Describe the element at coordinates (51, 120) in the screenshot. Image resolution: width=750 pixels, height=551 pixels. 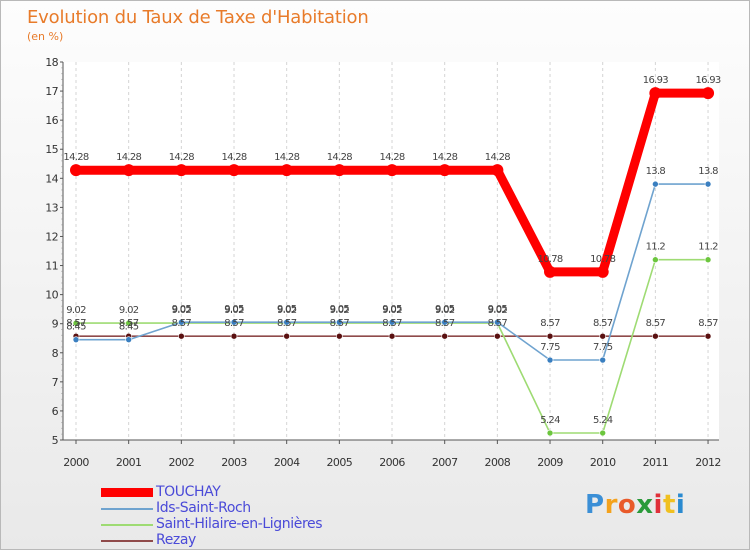
I see `y-tick-label: 16` at that location.